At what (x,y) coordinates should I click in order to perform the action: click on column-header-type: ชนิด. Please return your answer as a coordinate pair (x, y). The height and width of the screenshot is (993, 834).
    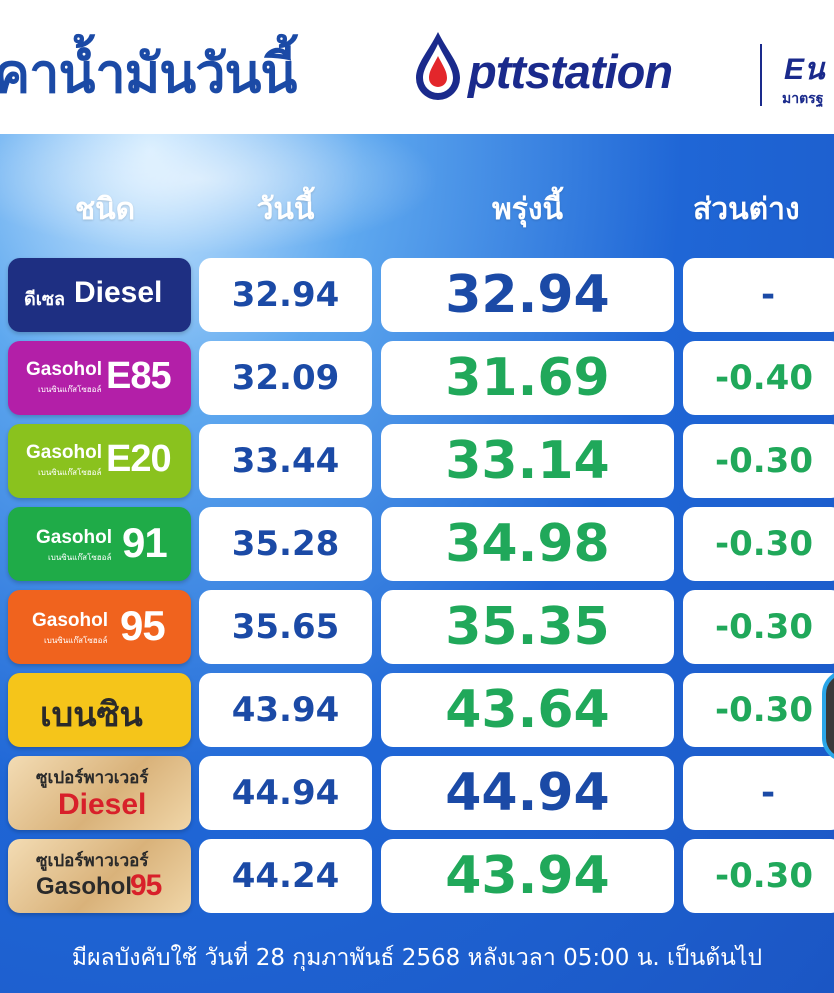
    Looking at the image, I should click on (105, 209).